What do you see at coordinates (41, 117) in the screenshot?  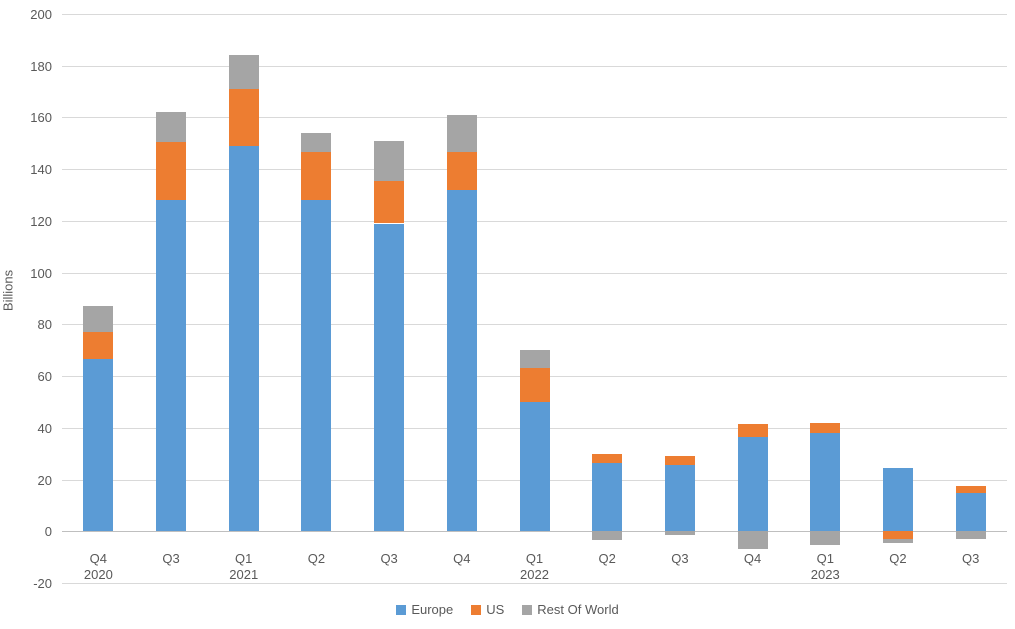 I see `y-tick-label: 160` at bounding box center [41, 117].